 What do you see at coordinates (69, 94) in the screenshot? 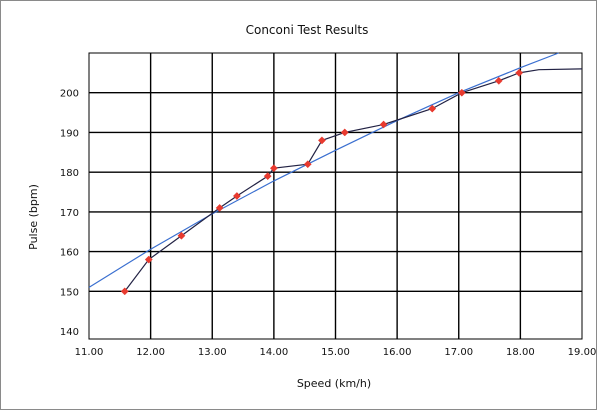
I see `y-tick-label: 200` at bounding box center [69, 94].